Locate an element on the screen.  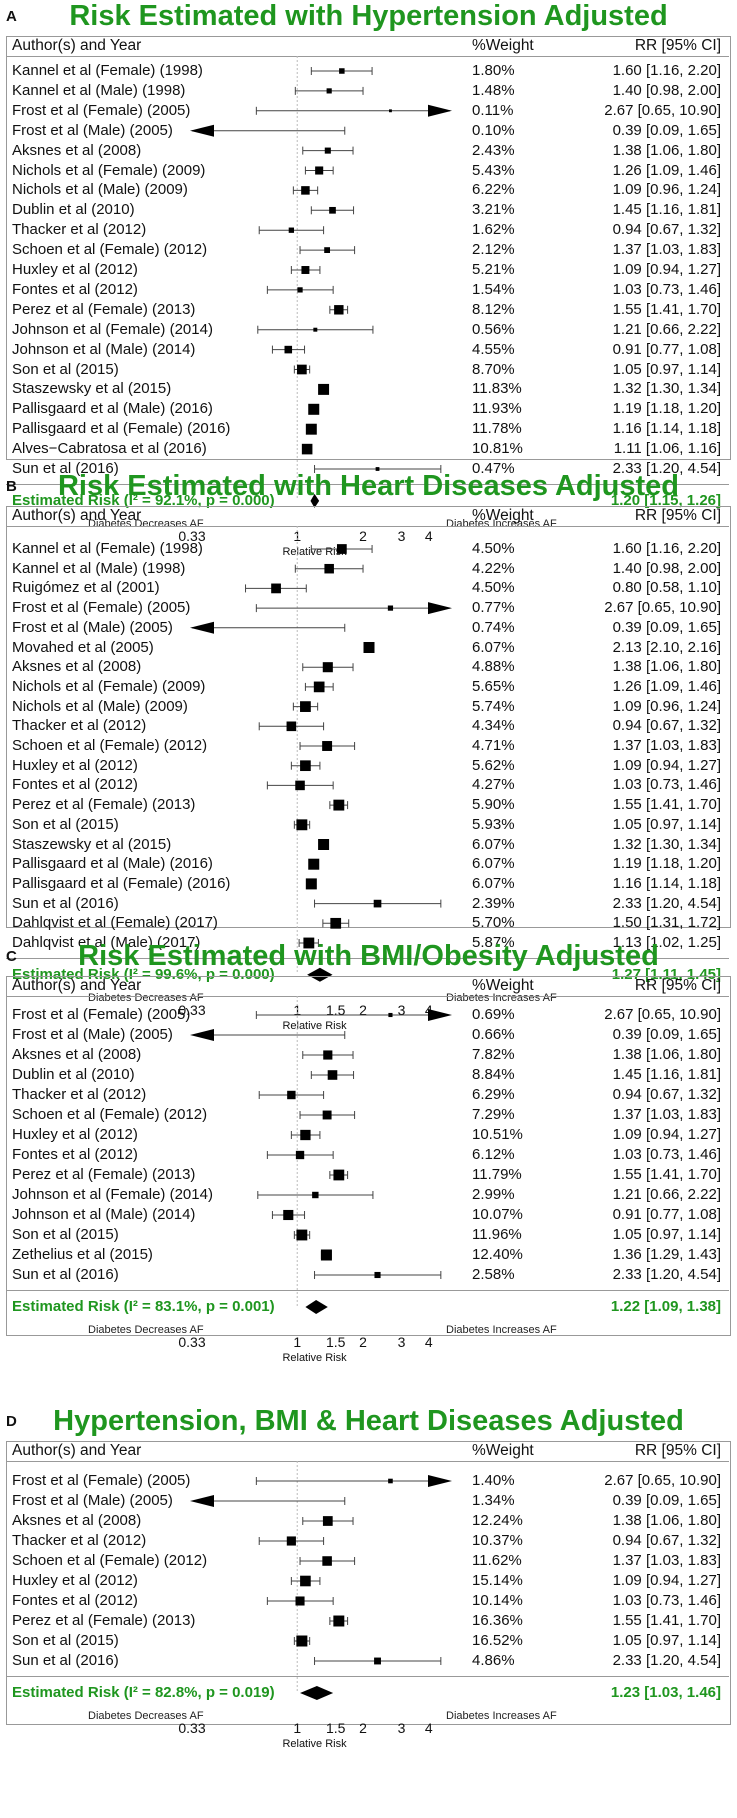
study-row: Son et al (2015) 16.52% 1.05 [0.97, 1.14] is located at coordinates (368, 1641).